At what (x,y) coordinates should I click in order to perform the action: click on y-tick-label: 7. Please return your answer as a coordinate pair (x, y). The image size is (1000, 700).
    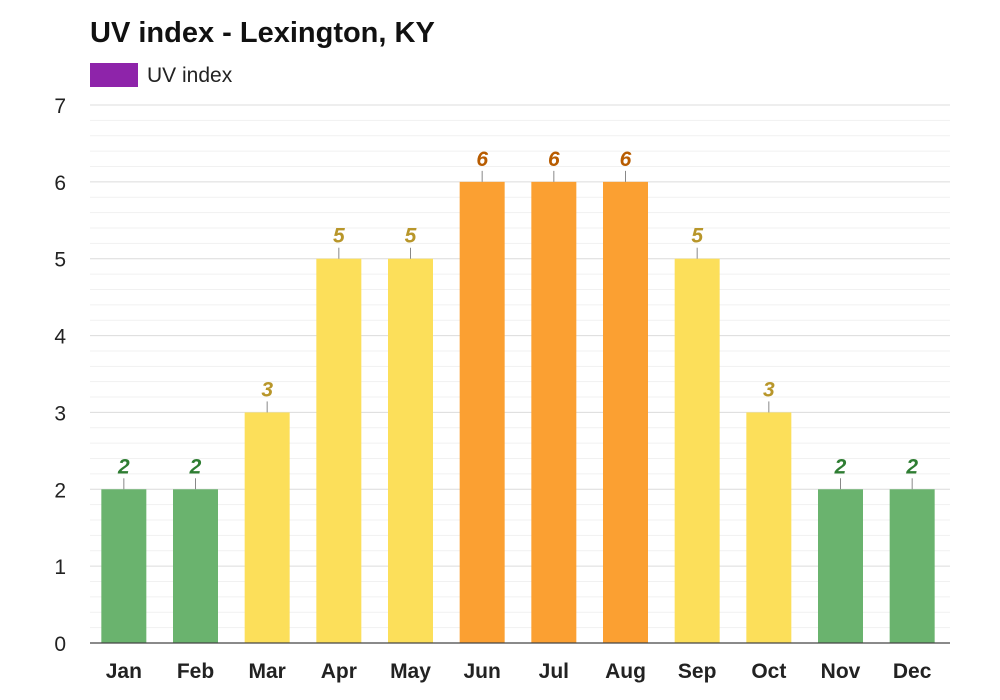
    Looking at the image, I should click on (60, 106).